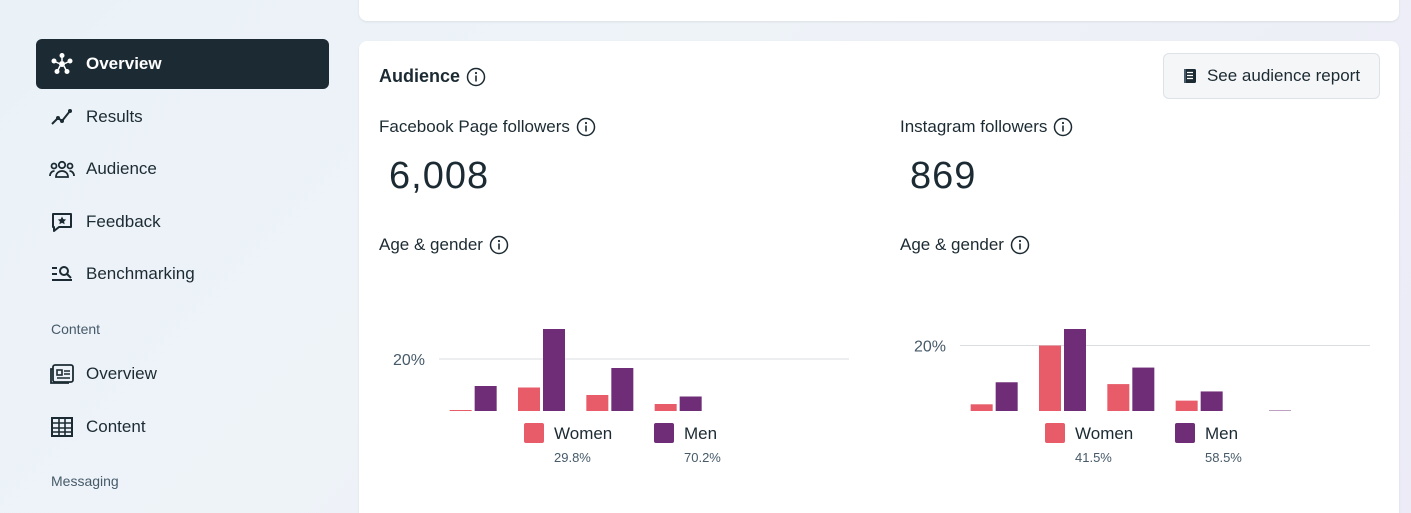 Image resolution: width=1411 pixels, height=513 pixels. What do you see at coordinates (974, 126) in the screenshot?
I see `instagram-followers-label-text: Instagram followers` at bounding box center [974, 126].